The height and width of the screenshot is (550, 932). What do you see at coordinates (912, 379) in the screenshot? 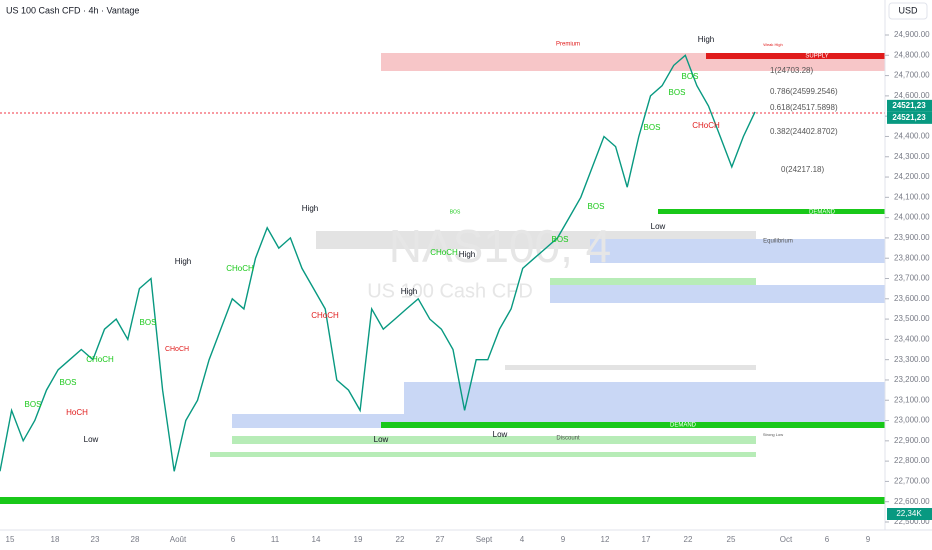
I see `y-tick-label: 23,200.00` at bounding box center [912, 379].